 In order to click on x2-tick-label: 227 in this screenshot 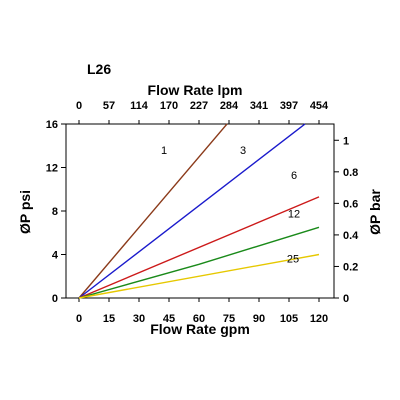, I will do `click(199, 106)`.